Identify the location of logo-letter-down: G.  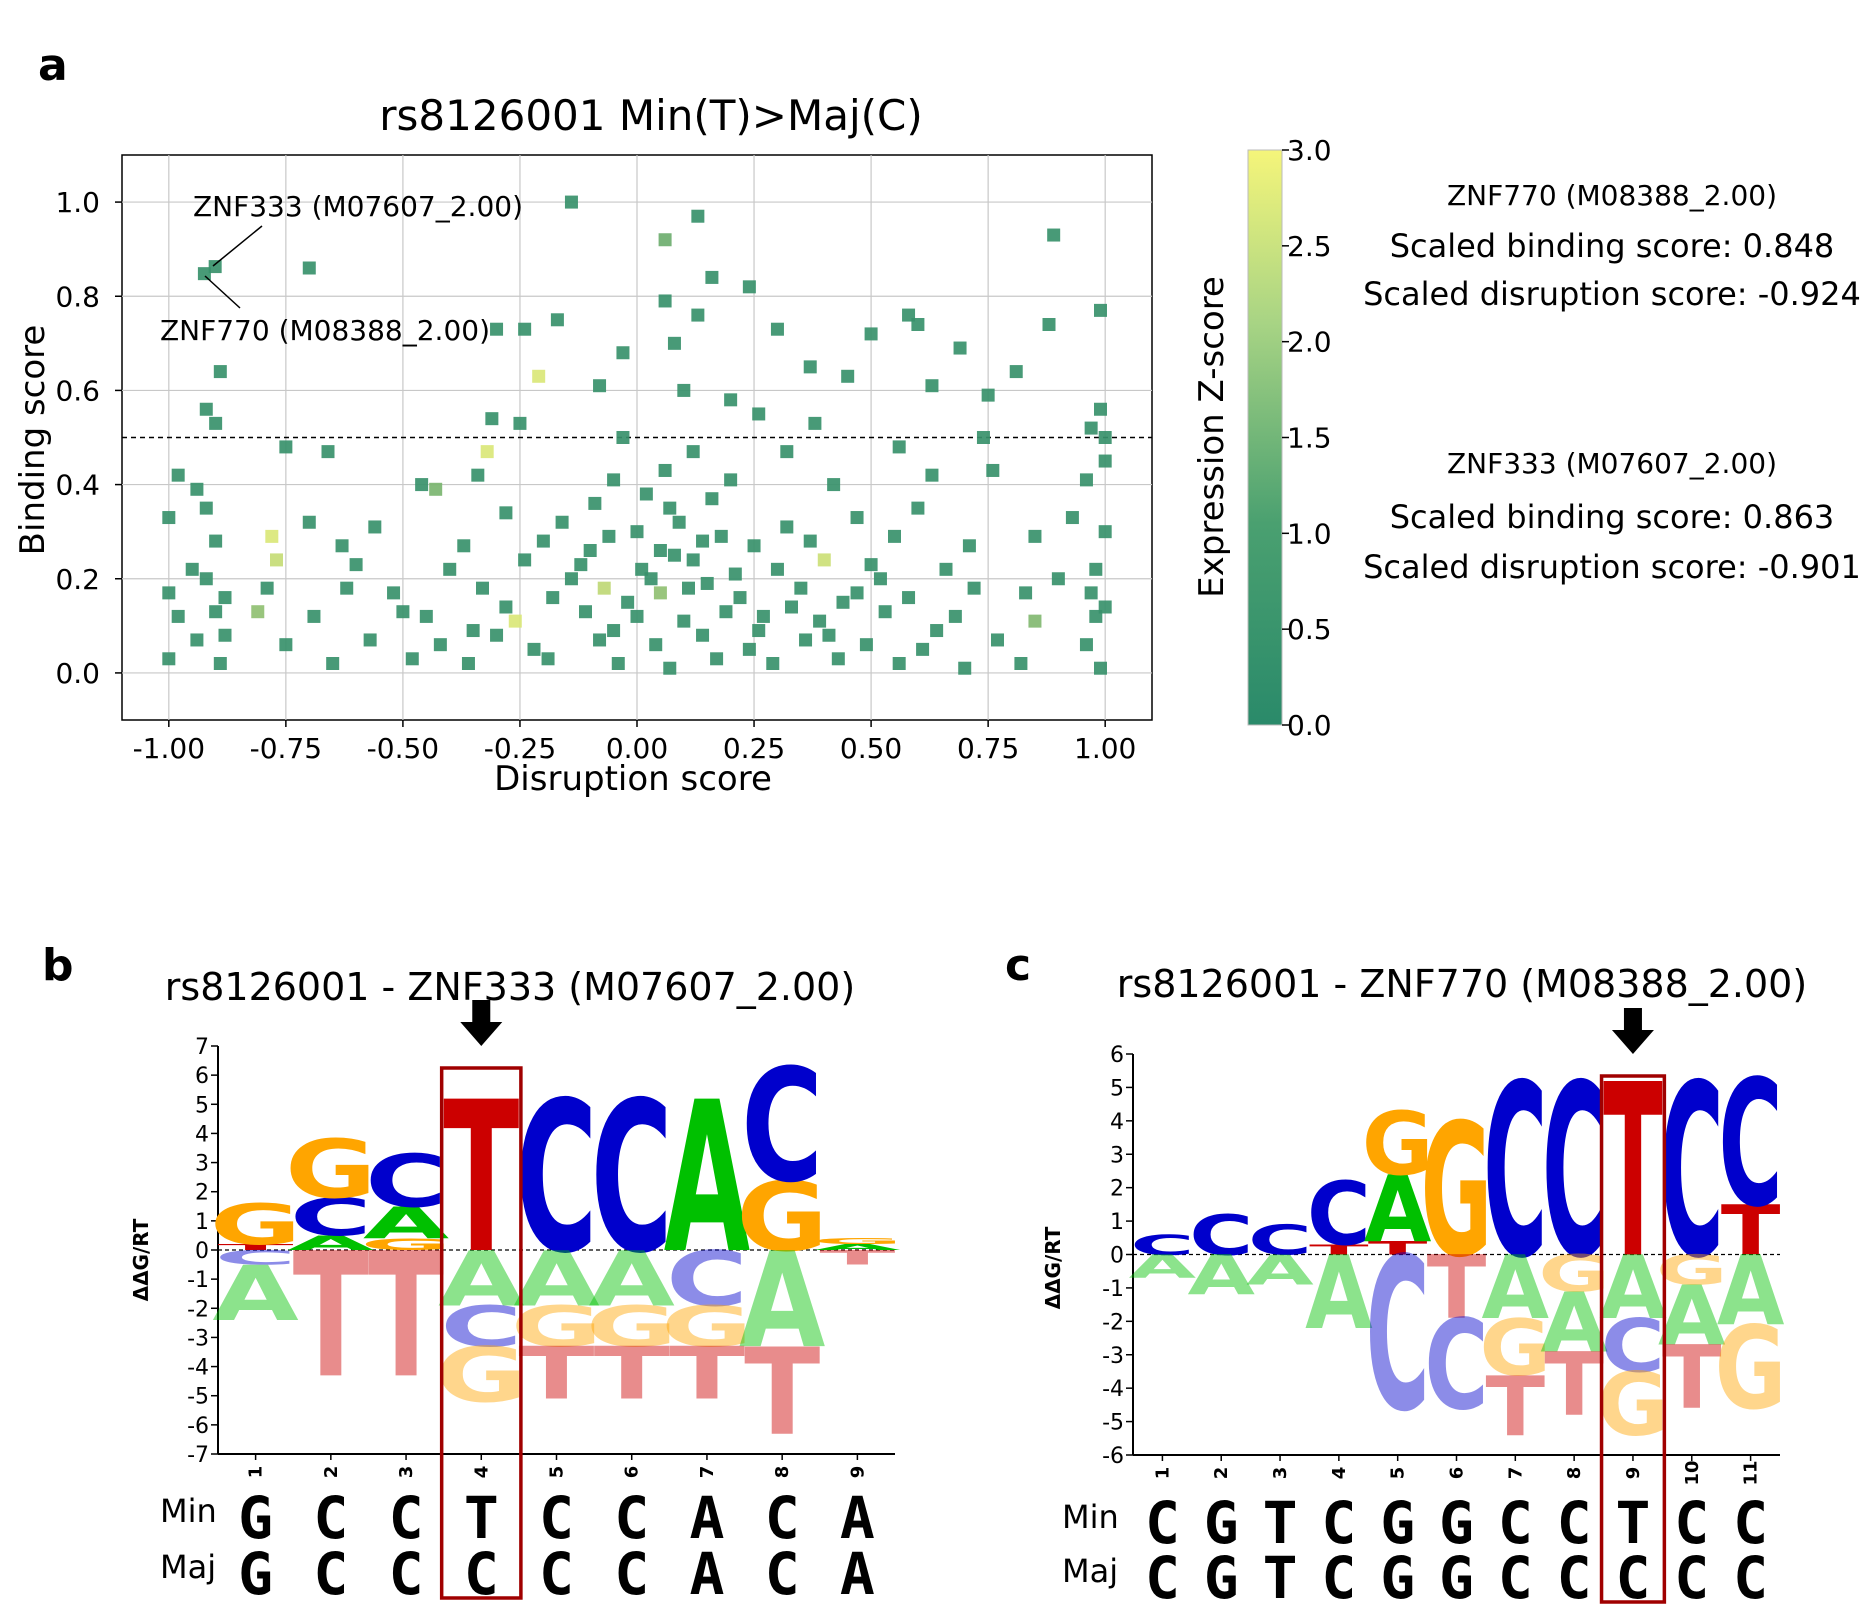
(1574, 1274).